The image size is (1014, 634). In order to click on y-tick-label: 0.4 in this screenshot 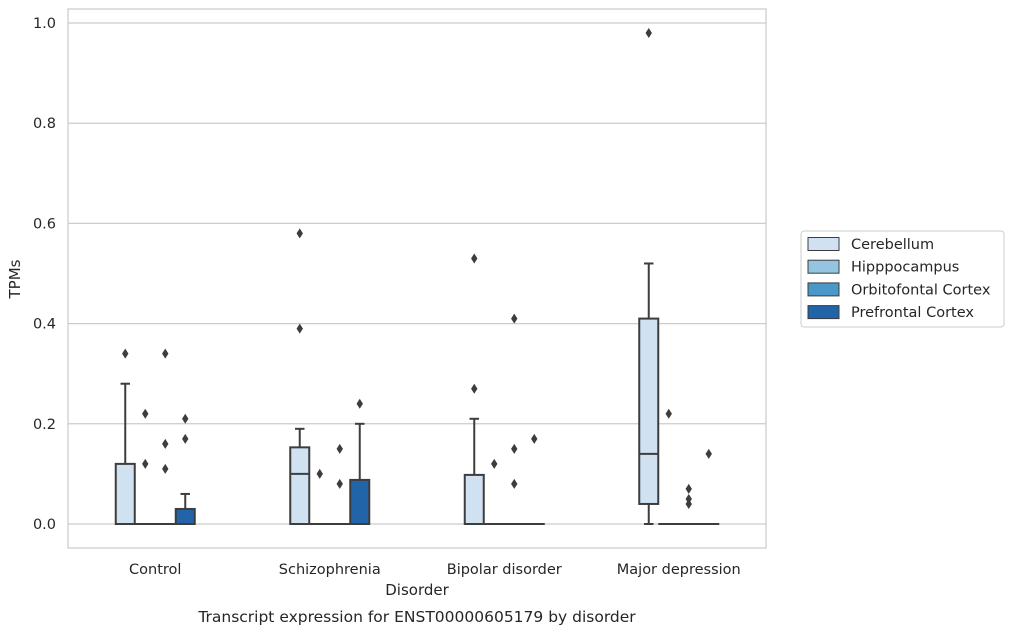, I will do `click(44, 325)`.